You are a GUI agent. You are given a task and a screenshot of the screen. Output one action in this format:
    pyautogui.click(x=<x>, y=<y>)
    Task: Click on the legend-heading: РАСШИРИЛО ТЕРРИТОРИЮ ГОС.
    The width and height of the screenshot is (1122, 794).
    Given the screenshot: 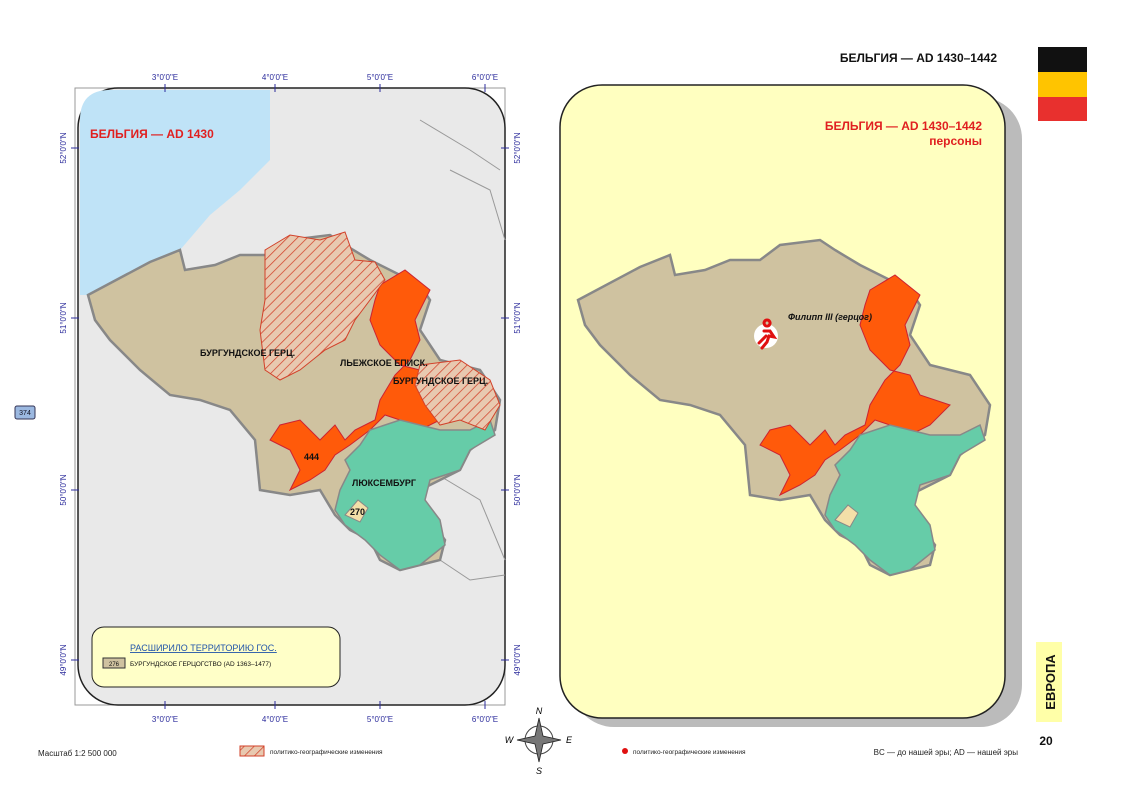 What is the action you would take?
    pyautogui.click(x=203, y=648)
    